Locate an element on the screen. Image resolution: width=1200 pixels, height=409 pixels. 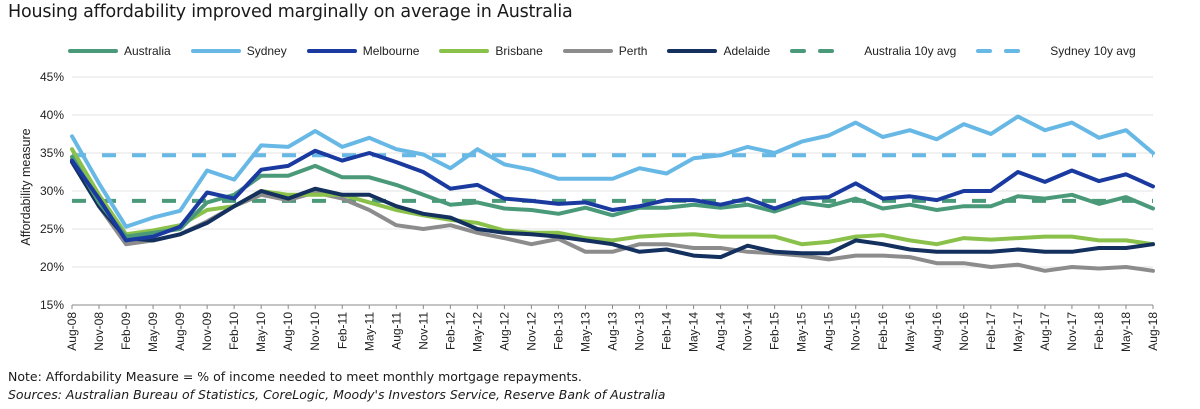
x-tick-label: Feb-15 is located at coordinates (775, 331).